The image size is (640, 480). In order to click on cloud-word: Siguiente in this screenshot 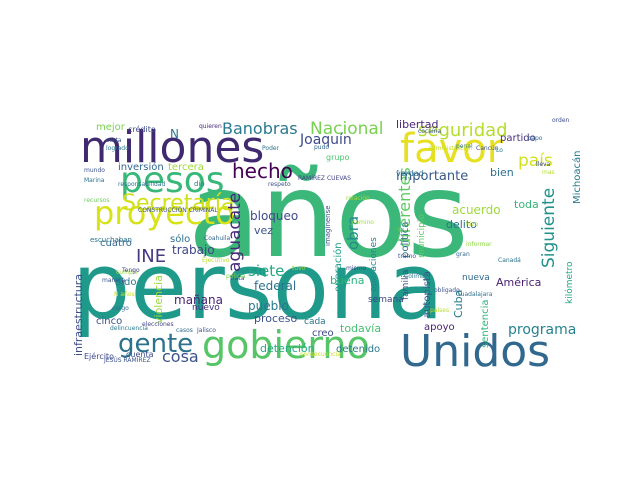, I will do `click(549, 228)`.